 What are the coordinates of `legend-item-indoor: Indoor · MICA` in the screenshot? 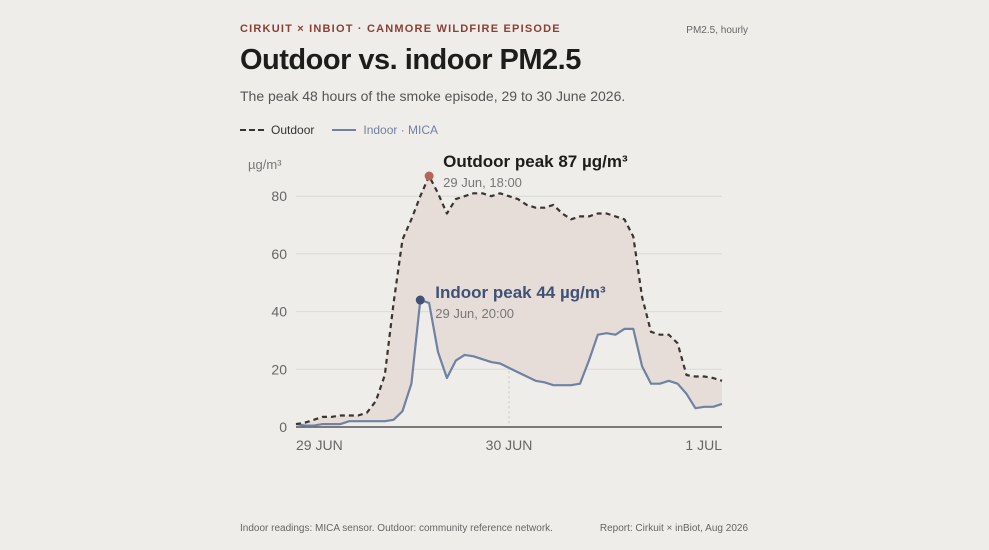 It's located at (385, 130).